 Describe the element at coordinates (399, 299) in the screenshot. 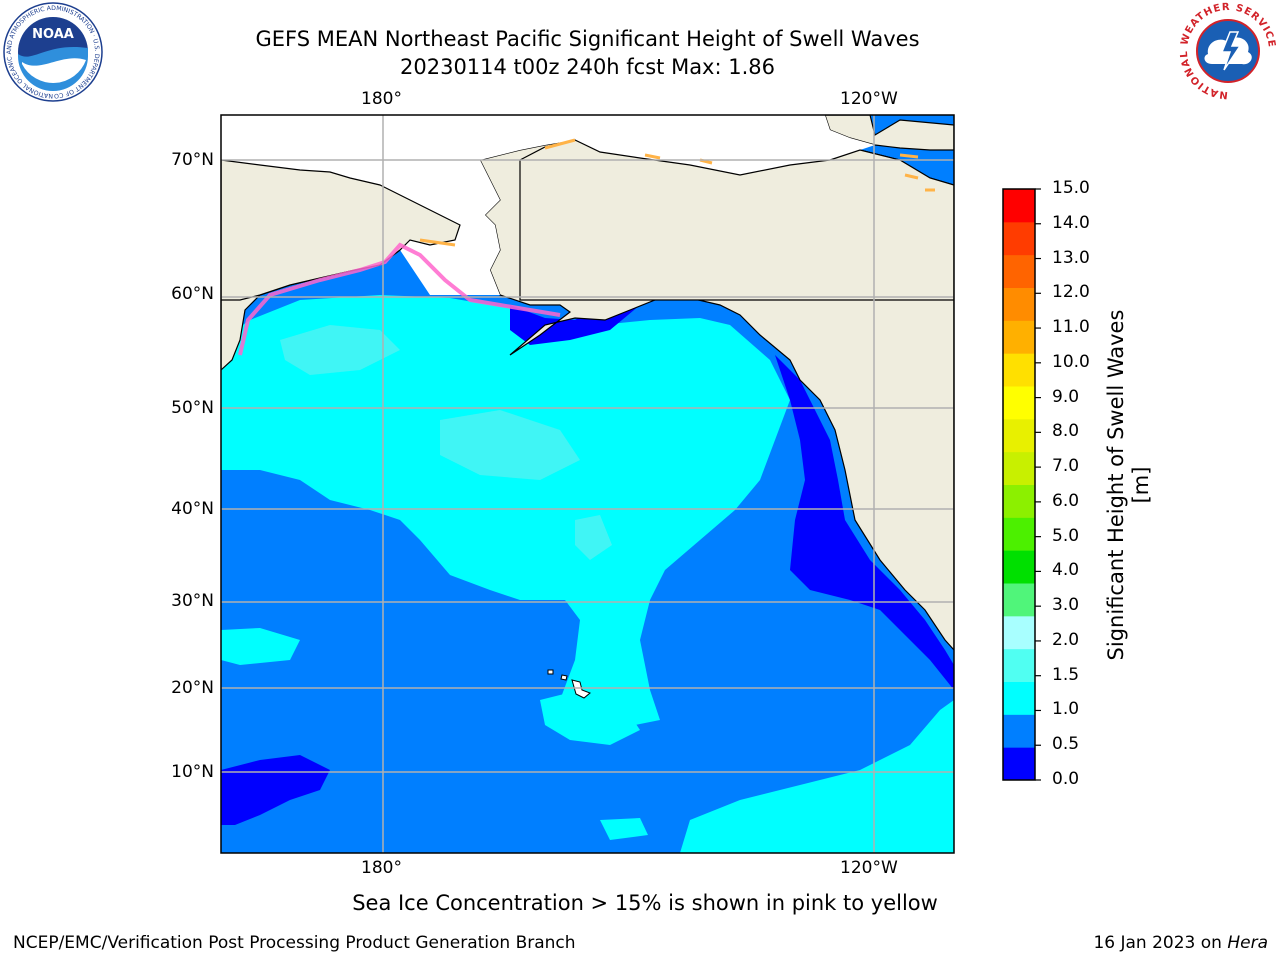

I see `sea-ice-band` at that location.